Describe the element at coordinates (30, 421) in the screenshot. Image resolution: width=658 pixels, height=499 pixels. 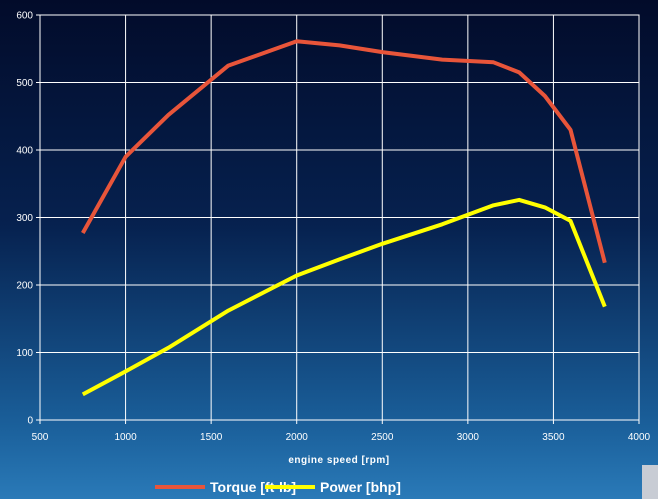
I see `y-tick-label: 0` at that location.